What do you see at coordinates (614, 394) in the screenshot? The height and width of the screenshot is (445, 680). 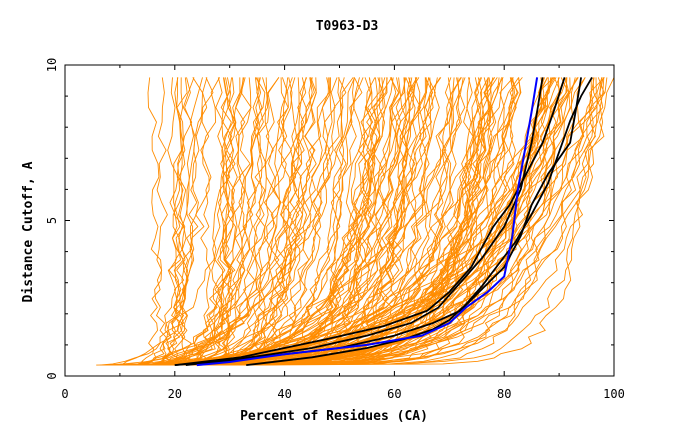 I see `x-tick-label: 100` at bounding box center [614, 394].